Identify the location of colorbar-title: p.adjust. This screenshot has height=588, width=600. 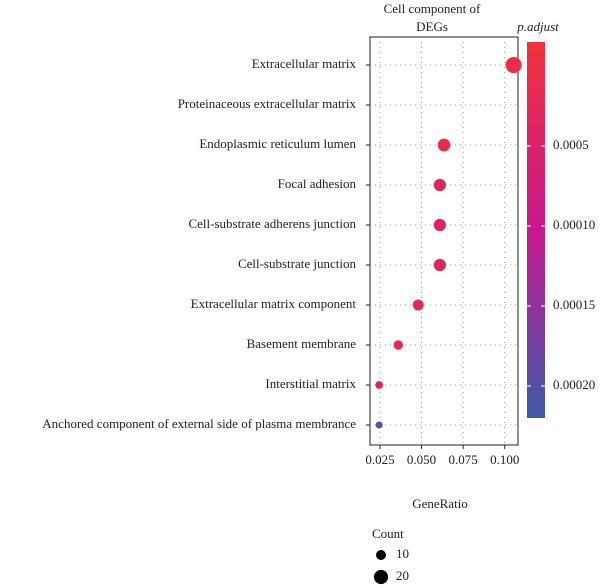
(537, 26).